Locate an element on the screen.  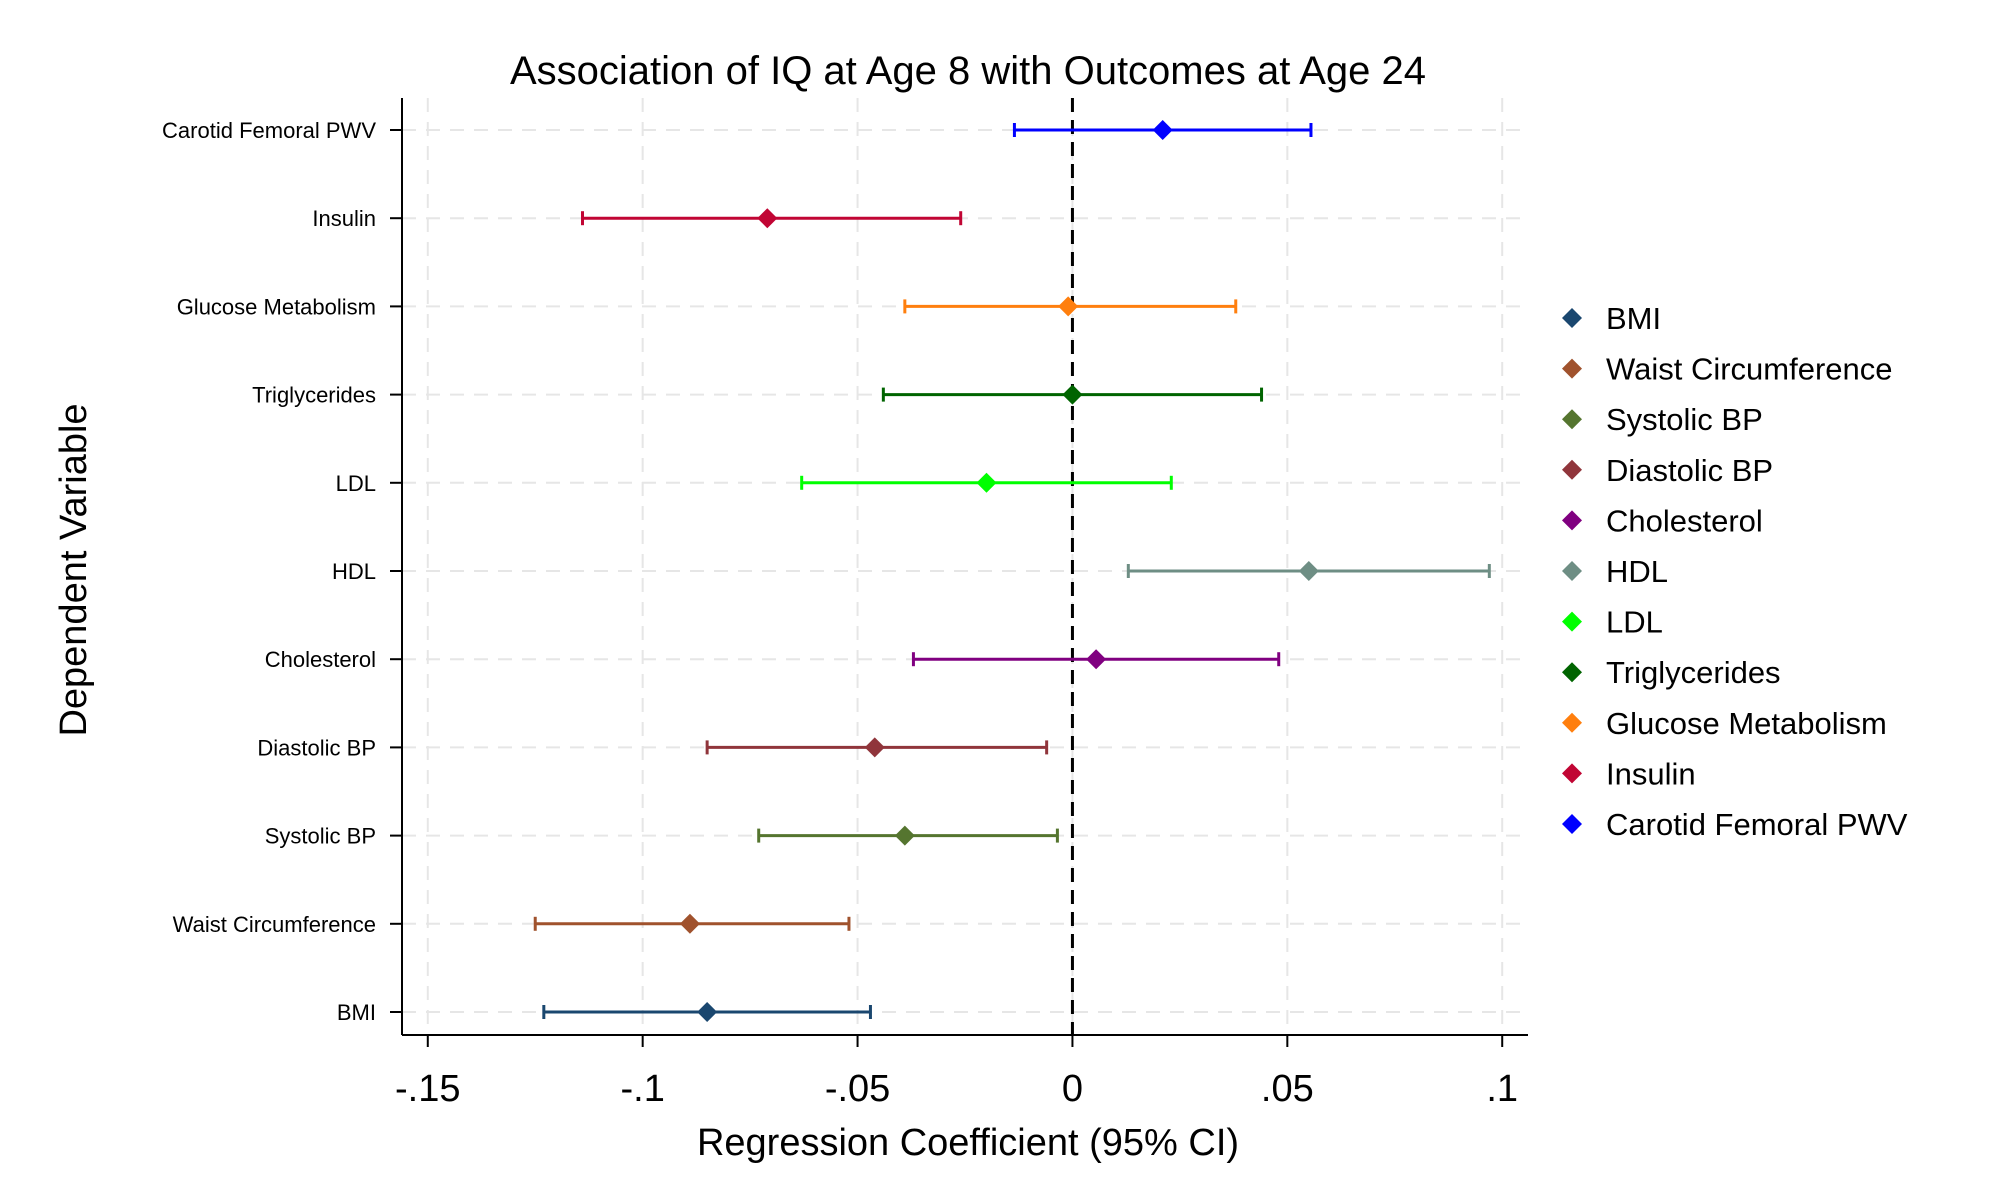
x-axis-label: Regression Coefficient (95% CI) is located at coordinates (968, 1143).